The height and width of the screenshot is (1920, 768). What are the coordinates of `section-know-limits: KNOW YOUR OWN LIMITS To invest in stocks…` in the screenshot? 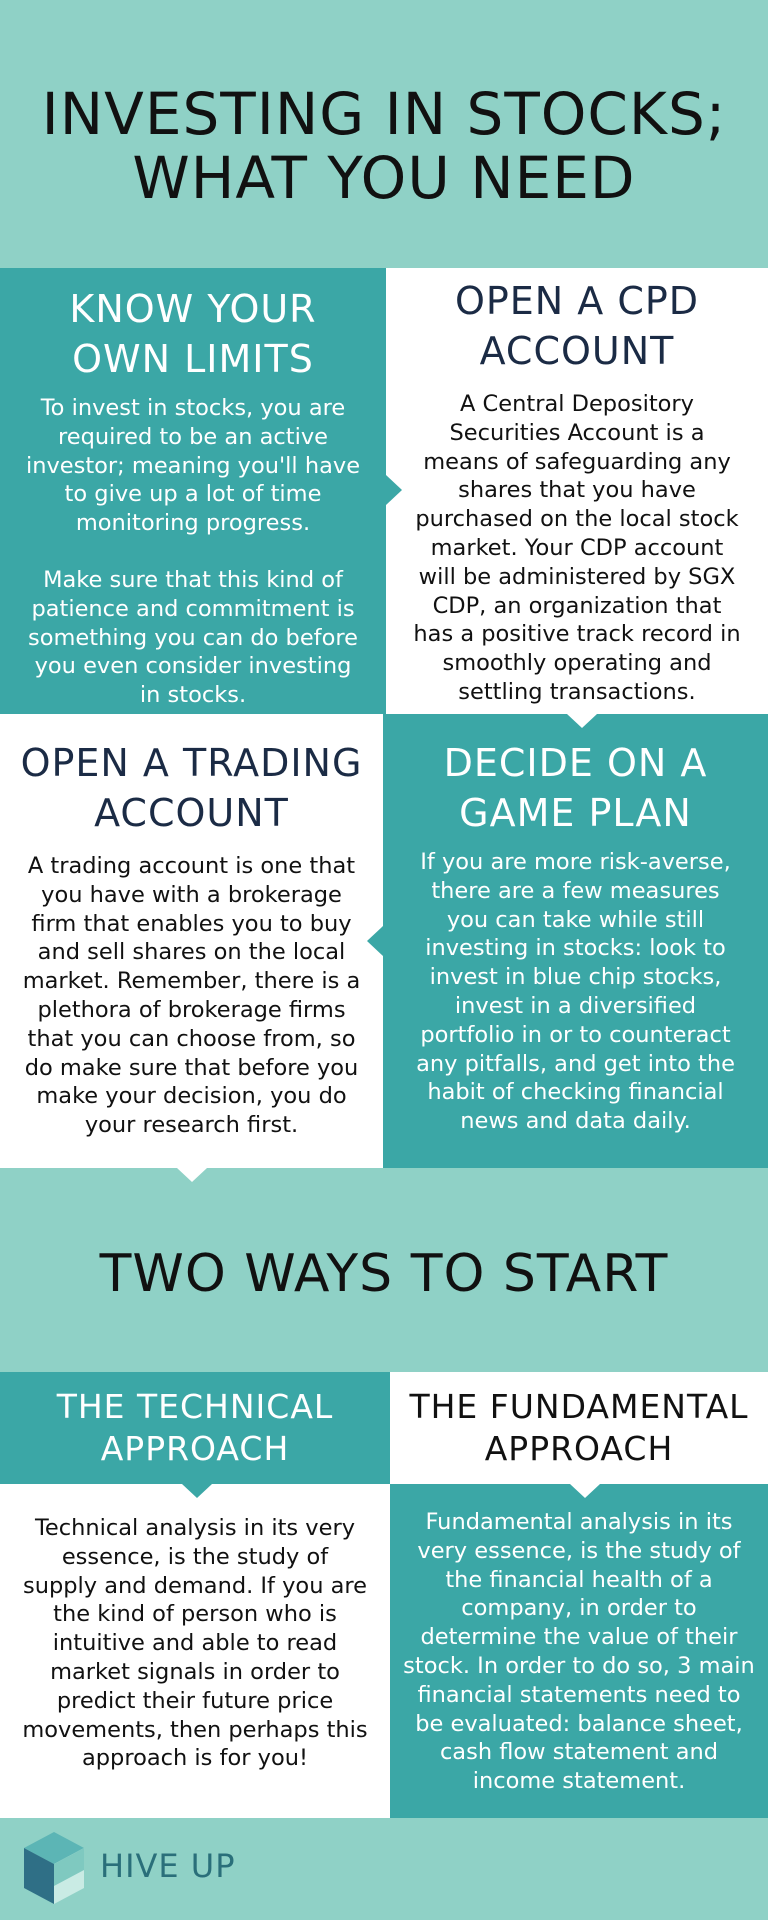 It's located at (193, 491).